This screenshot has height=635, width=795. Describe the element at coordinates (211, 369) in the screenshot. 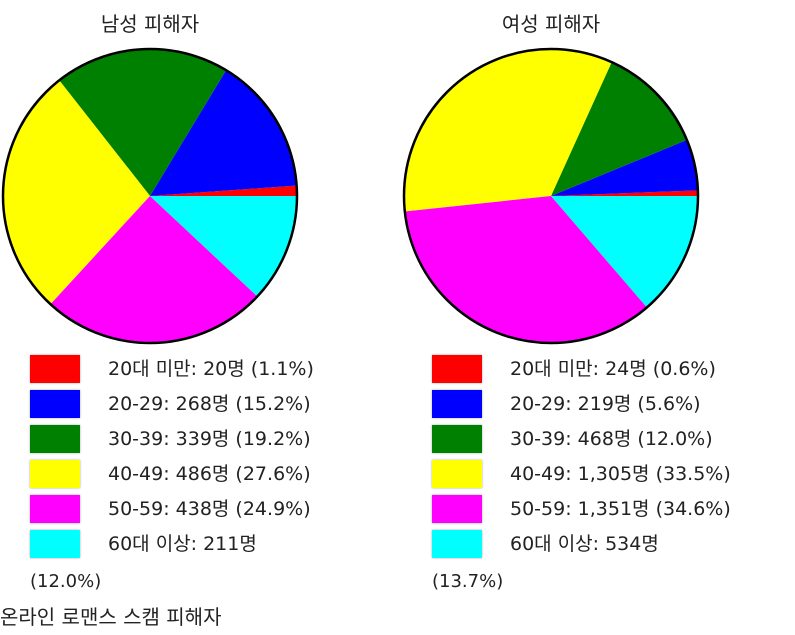

I see `legend-label: 20대 미만: 20명 (1.1%)` at that location.